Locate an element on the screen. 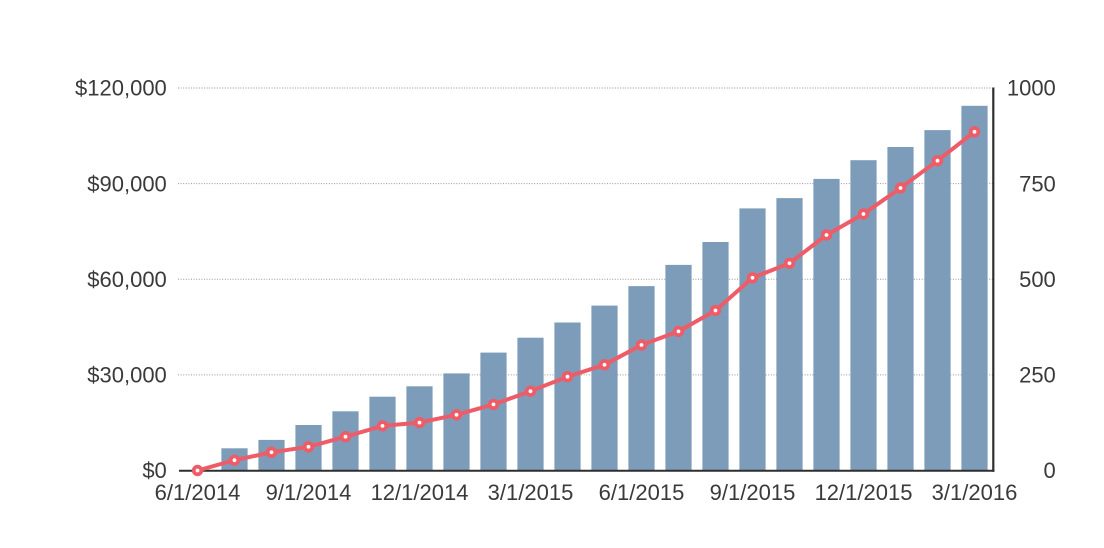  svg-text: 750 is located at coordinates (1037, 183).